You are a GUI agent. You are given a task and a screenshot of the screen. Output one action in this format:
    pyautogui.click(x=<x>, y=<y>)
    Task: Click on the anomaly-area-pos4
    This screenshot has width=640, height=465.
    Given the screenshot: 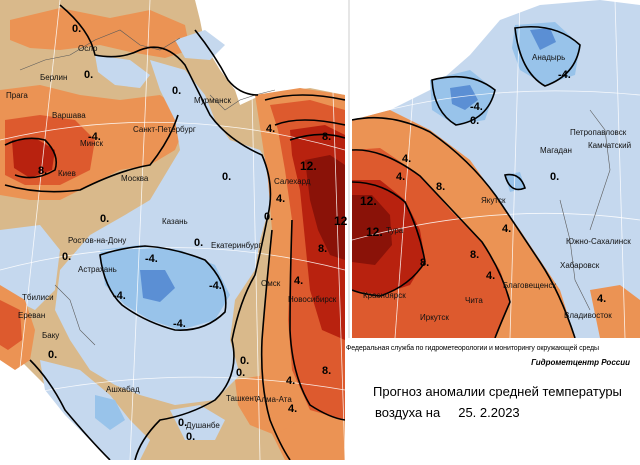 What is the action you would take?
    pyautogui.click(x=267, y=405)
    